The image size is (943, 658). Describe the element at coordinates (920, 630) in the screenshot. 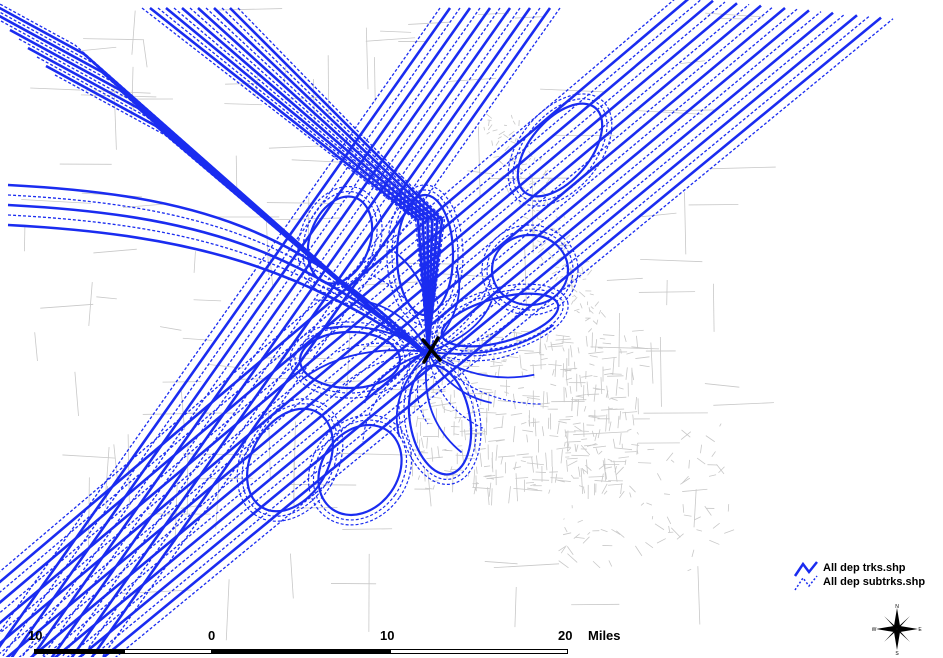

I see `compass-e: E` at that location.